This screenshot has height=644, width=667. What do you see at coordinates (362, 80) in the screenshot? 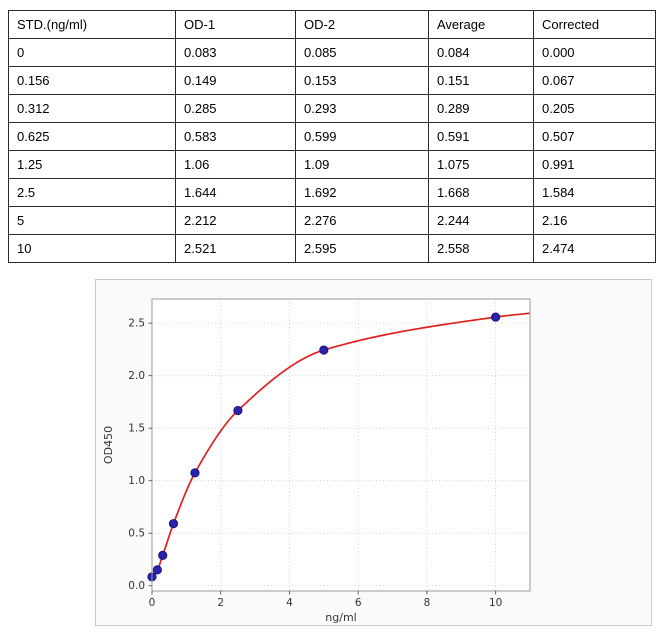
I see `table-cell: 0.153` at bounding box center [362, 80].